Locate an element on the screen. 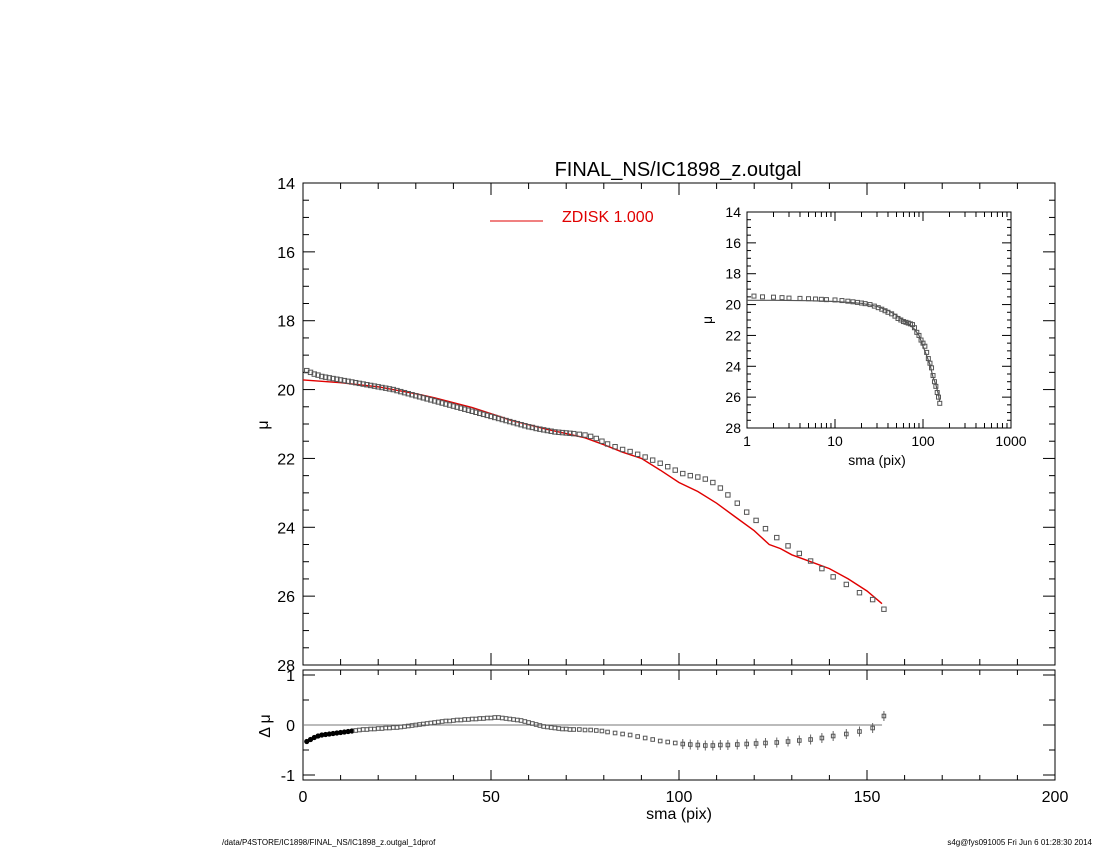 The height and width of the screenshot is (850, 1100). x-tick-label: 10 is located at coordinates (835, 441).